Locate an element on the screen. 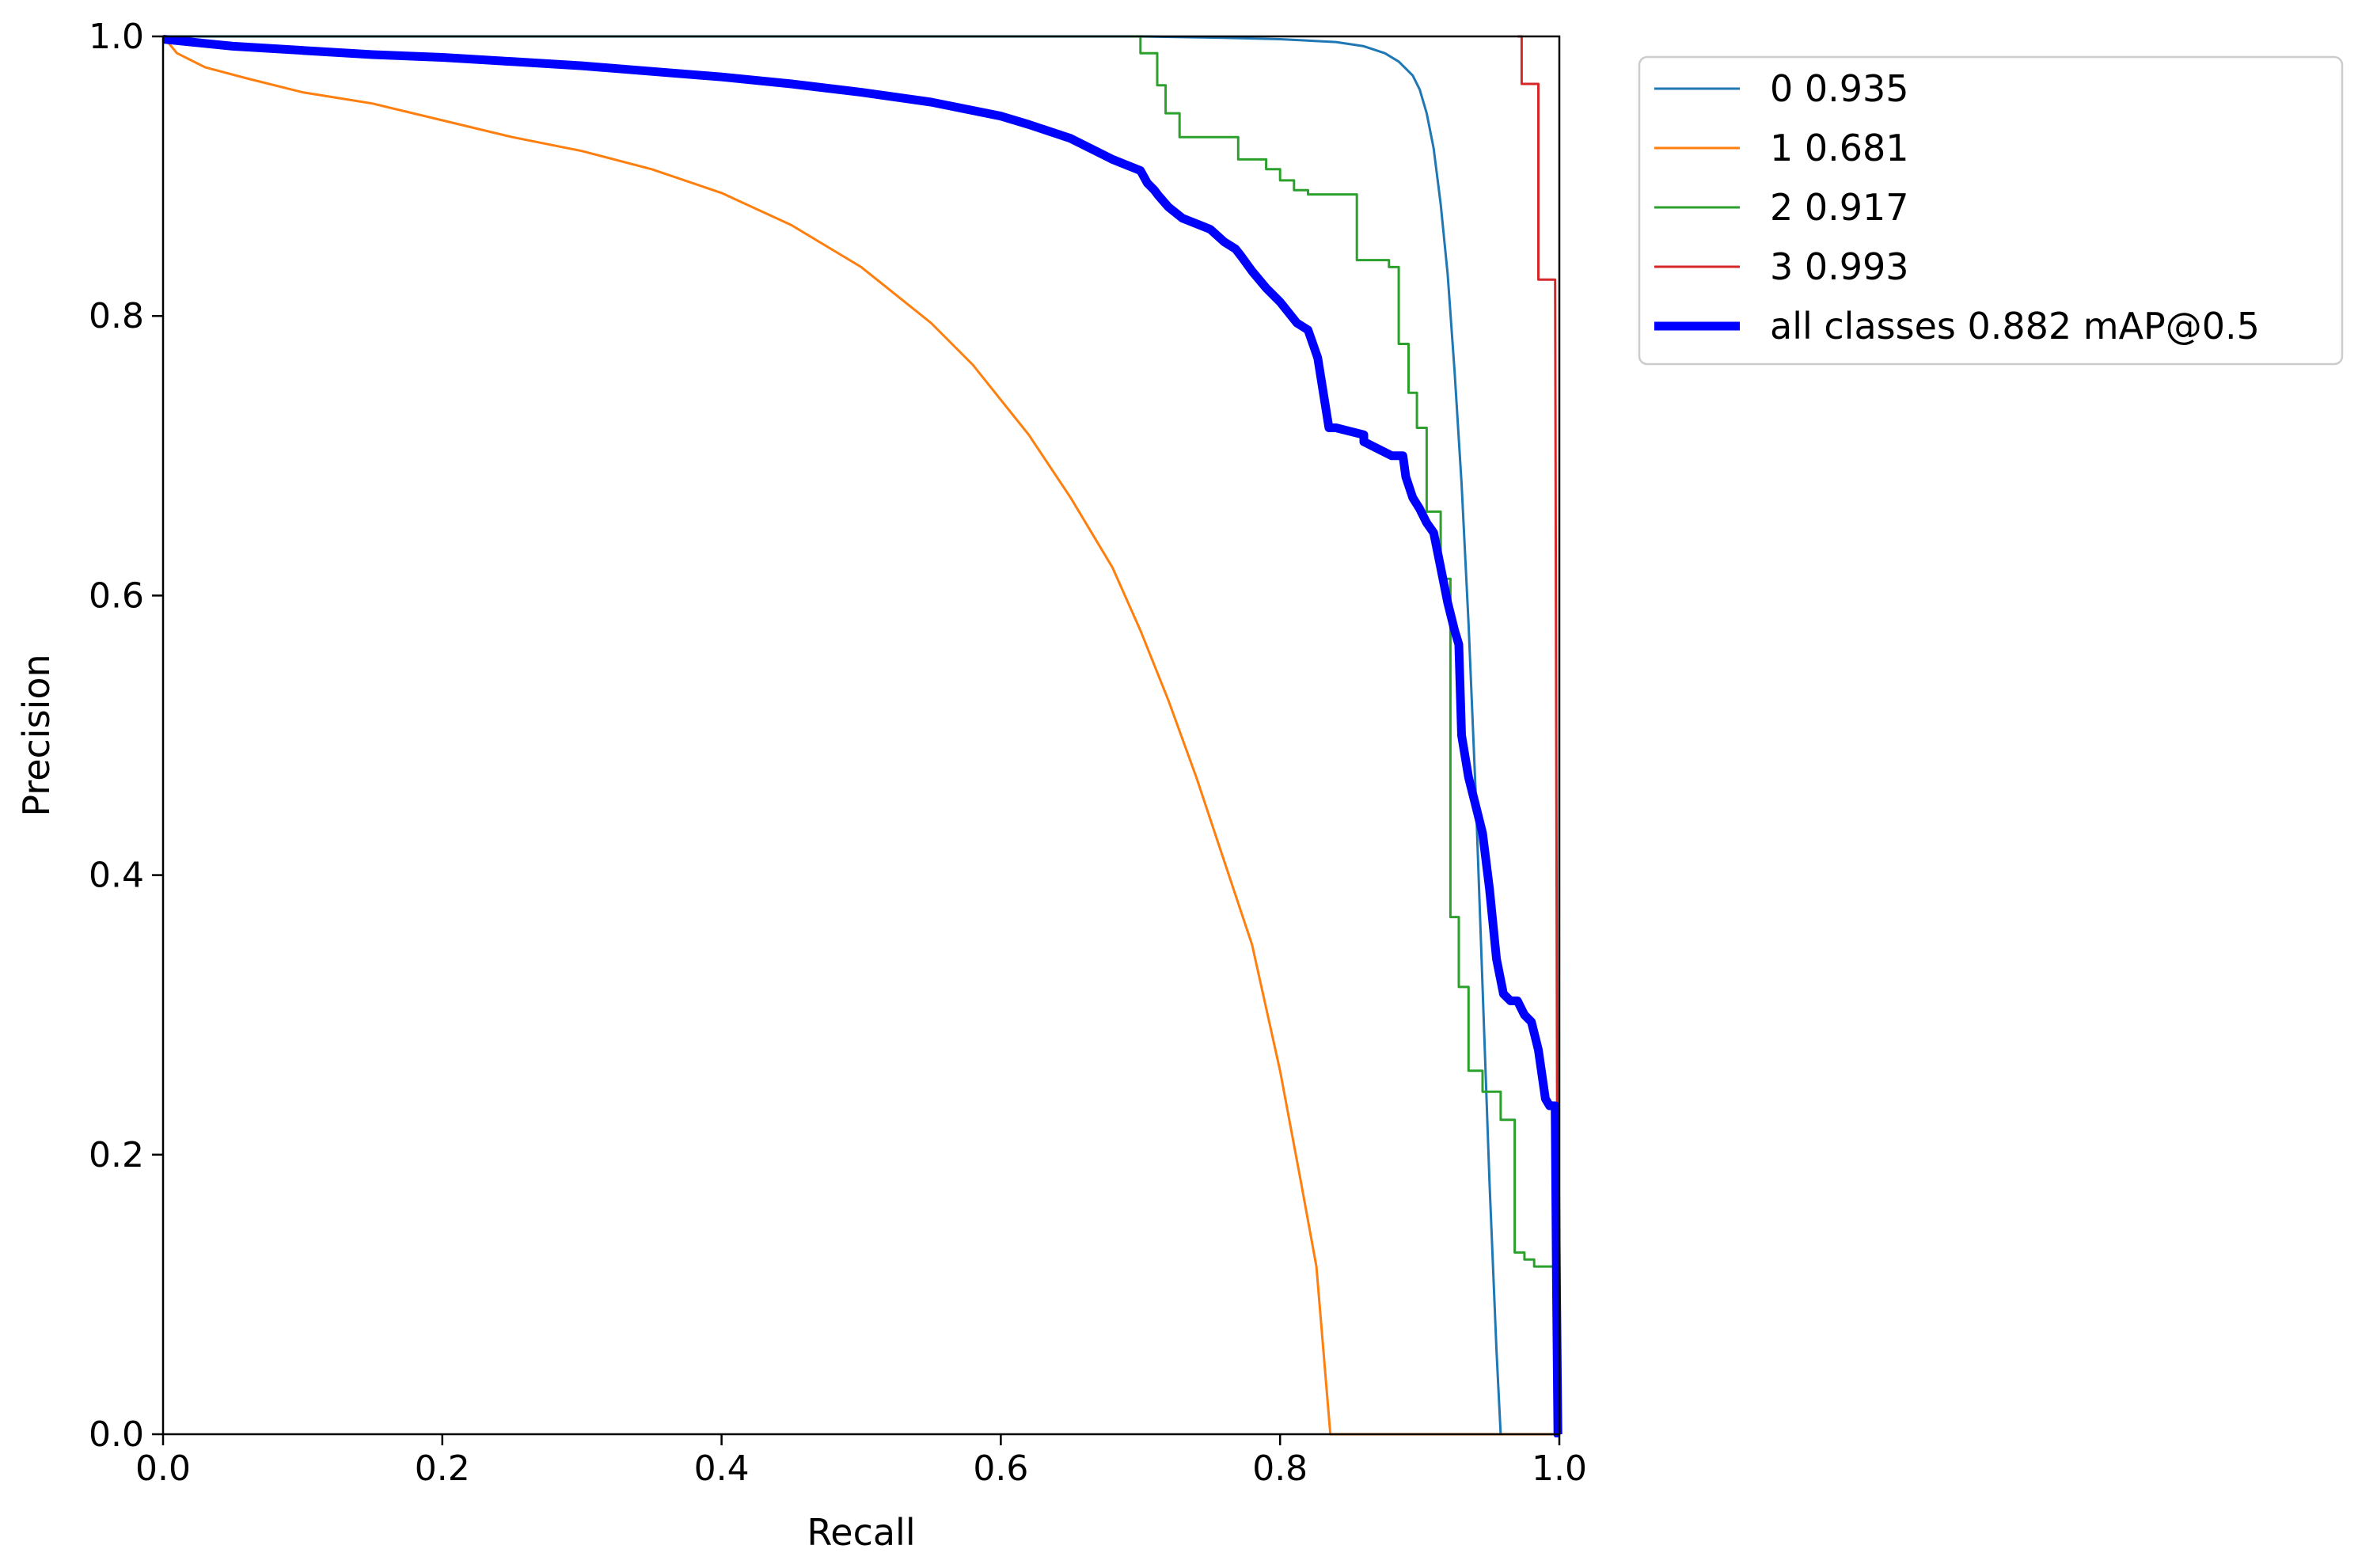  y-axis-label: Precision is located at coordinates (36, 735).